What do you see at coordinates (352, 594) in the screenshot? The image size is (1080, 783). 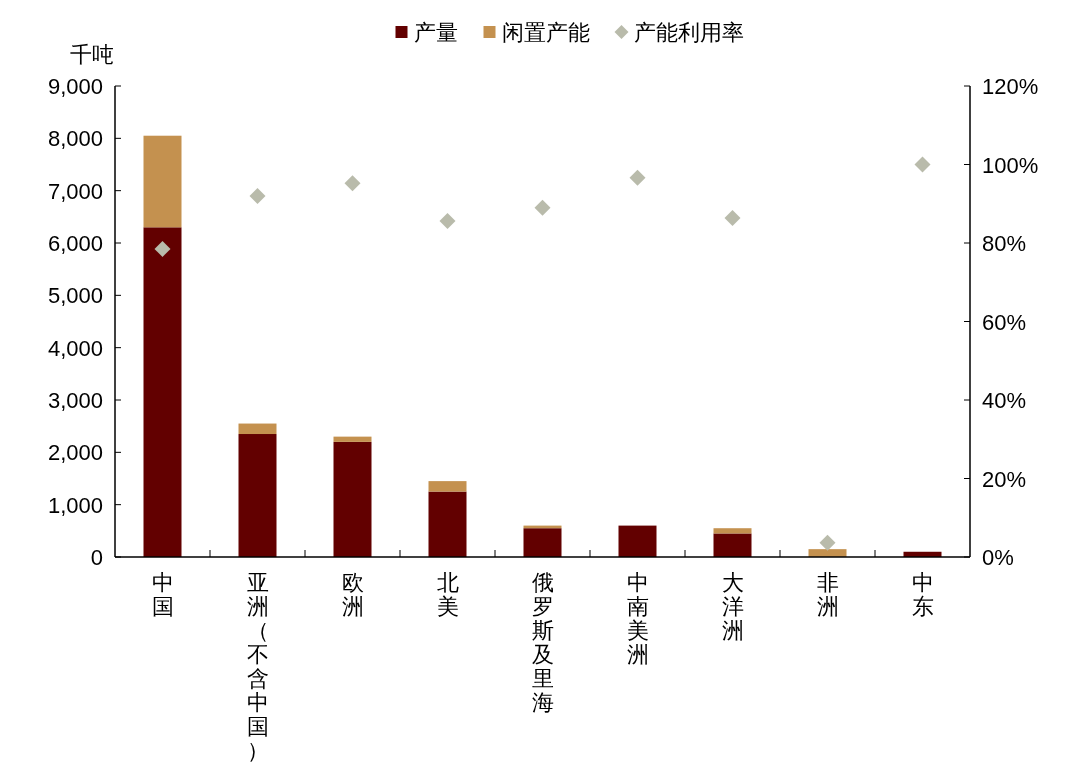 I see `x-tick-label: 欧洲` at bounding box center [352, 594].